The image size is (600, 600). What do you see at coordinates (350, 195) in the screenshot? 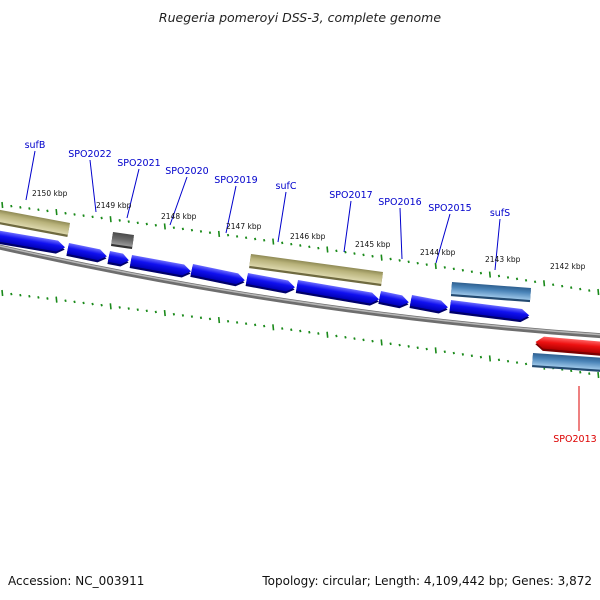
I see `gene-label: SPO2017` at bounding box center [350, 195].